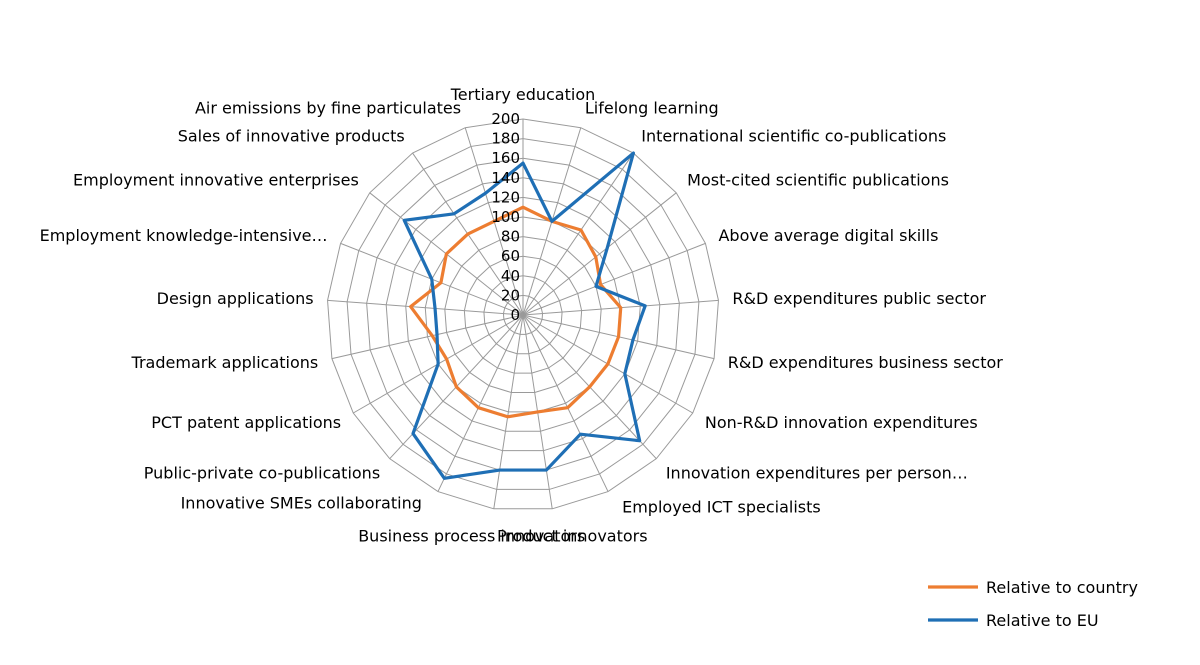  I want to click on series-line-relative-to-country, so click(516, 312).